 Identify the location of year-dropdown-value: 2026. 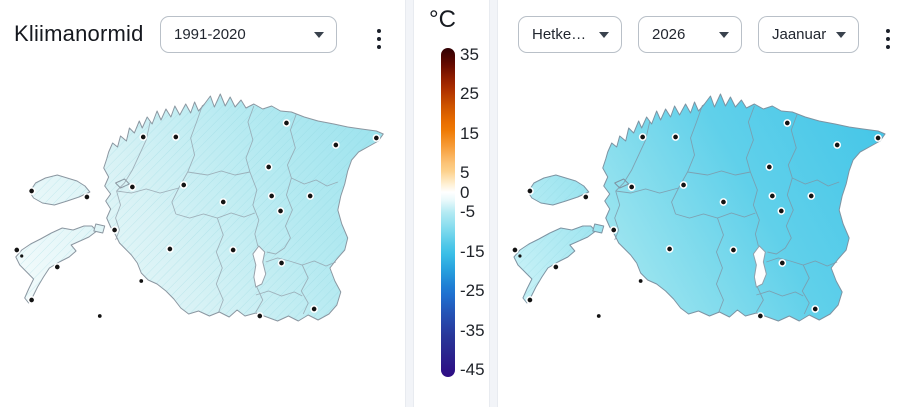
(669, 34).